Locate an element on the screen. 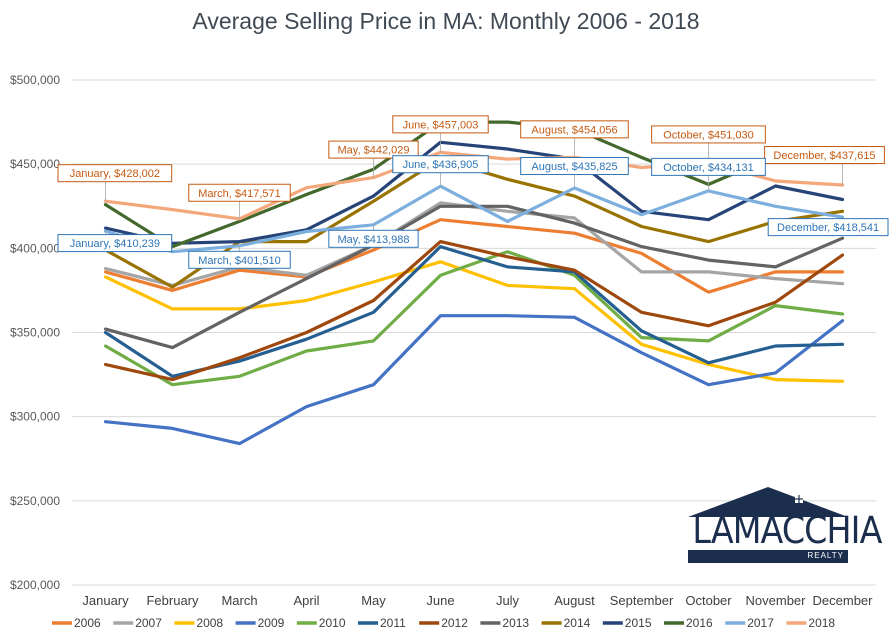  x-tick-label: February is located at coordinates (172, 600).